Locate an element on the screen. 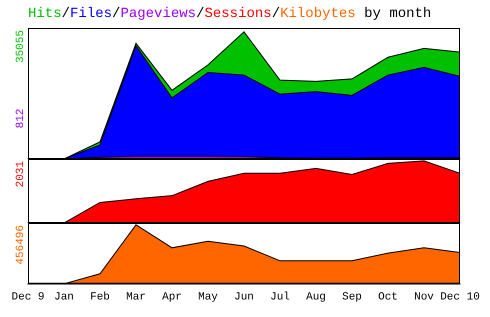 The width and height of the screenshot is (490, 317). x-tick-label: Apr is located at coordinates (172, 297).